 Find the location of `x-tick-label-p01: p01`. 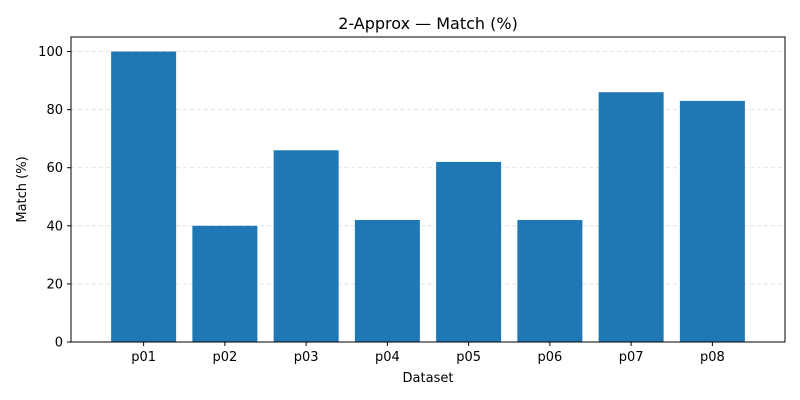

x-tick-label-p01: p01 is located at coordinates (143, 357).